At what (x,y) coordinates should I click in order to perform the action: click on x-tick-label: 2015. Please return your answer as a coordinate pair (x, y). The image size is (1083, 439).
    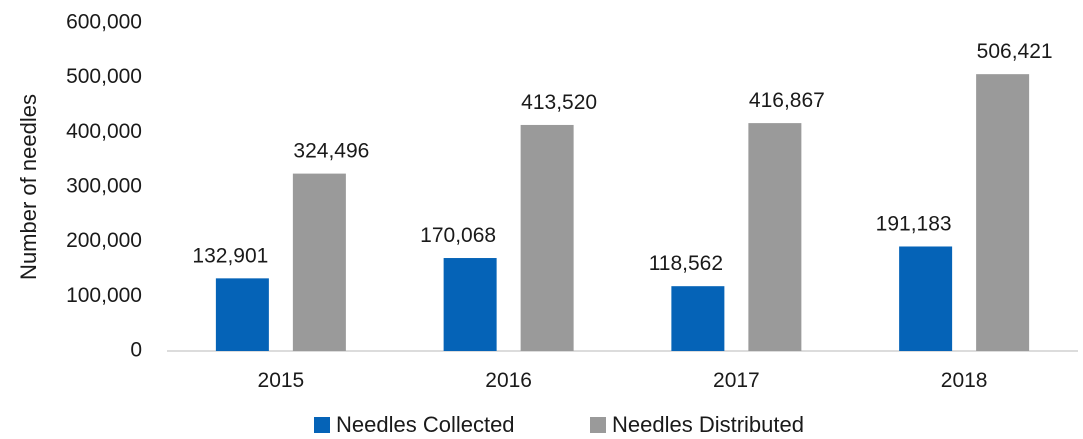
    Looking at the image, I should click on (281, 380).